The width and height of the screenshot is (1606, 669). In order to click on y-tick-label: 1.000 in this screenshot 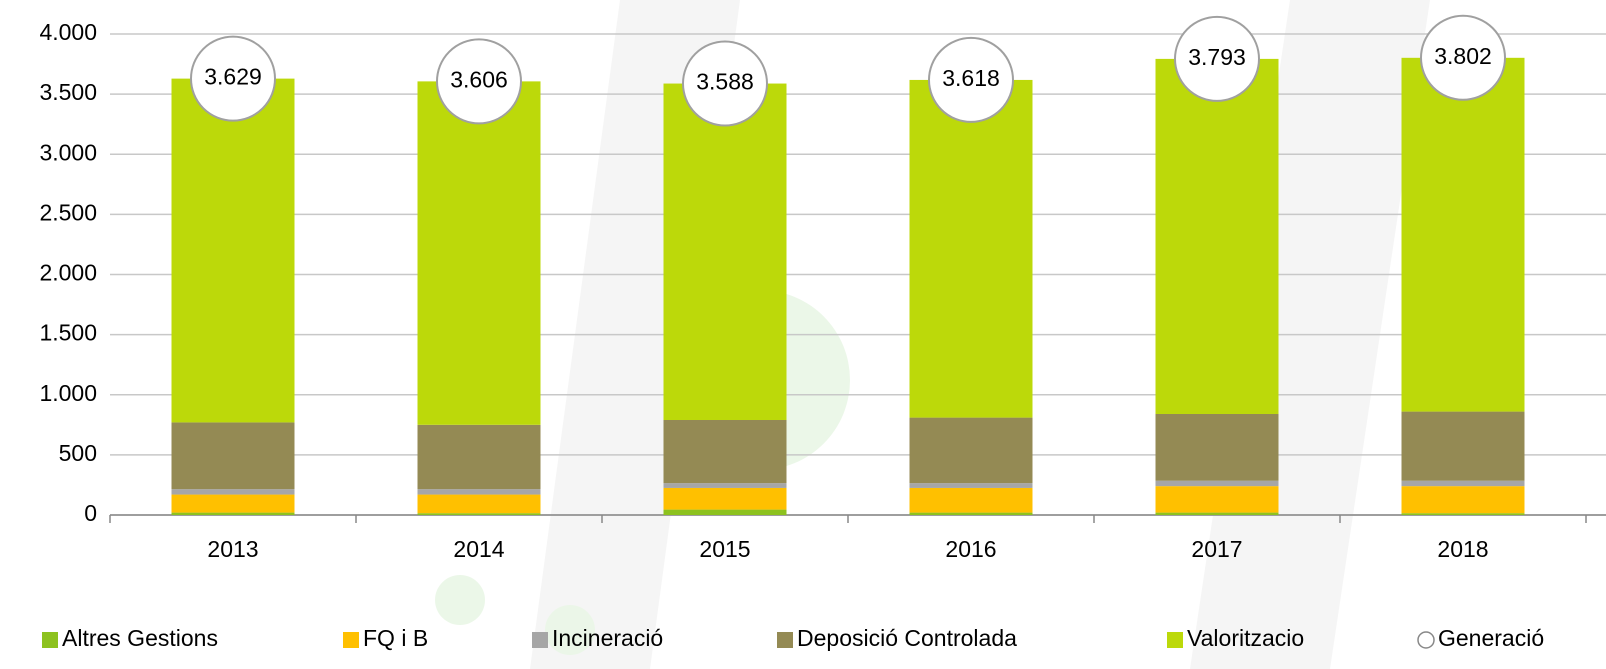, I will do `click(68, 393)`.